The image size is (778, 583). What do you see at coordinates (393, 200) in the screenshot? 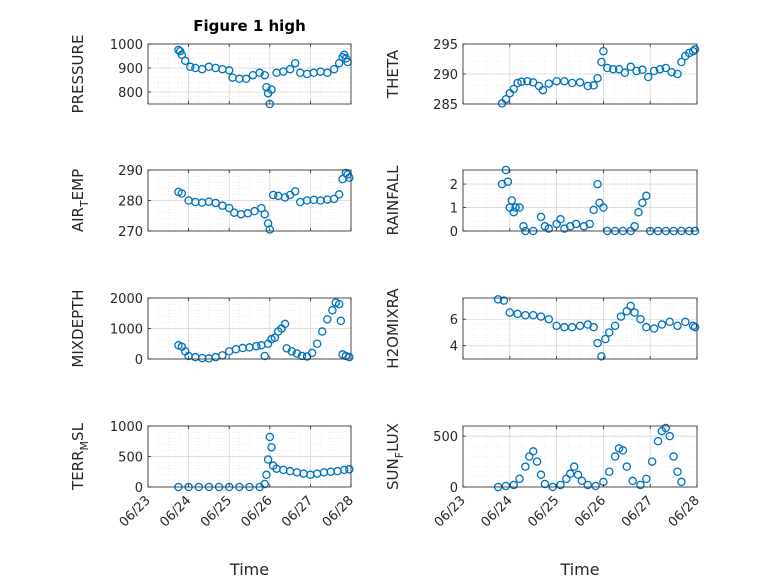
I see `y-axis-label: RAINFALL` at bounding box center [393, 200].